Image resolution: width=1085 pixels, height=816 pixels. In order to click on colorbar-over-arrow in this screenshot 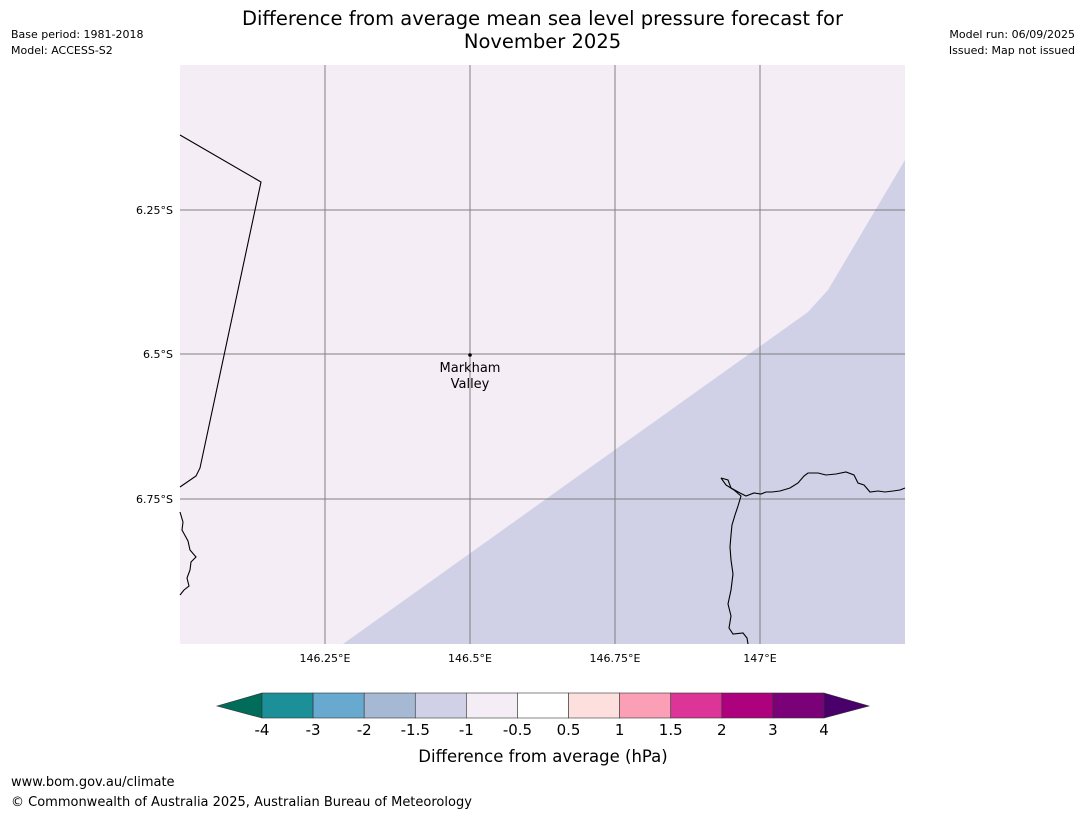, I will do `click(847, 705)`.